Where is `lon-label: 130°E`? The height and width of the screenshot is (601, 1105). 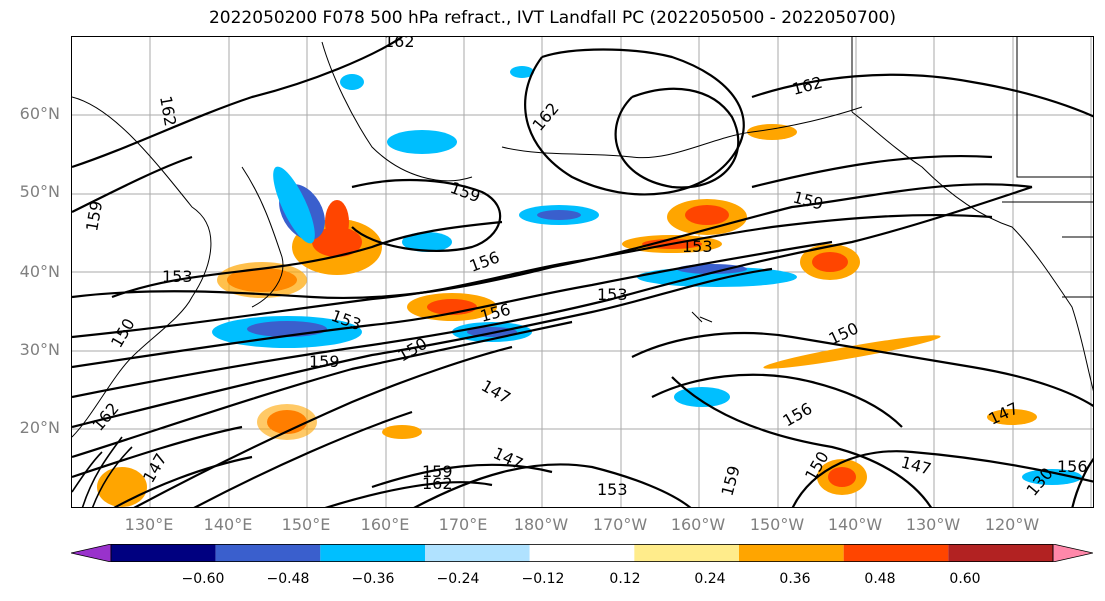 lon-label: 130°E is located at coordinates (149, 524).